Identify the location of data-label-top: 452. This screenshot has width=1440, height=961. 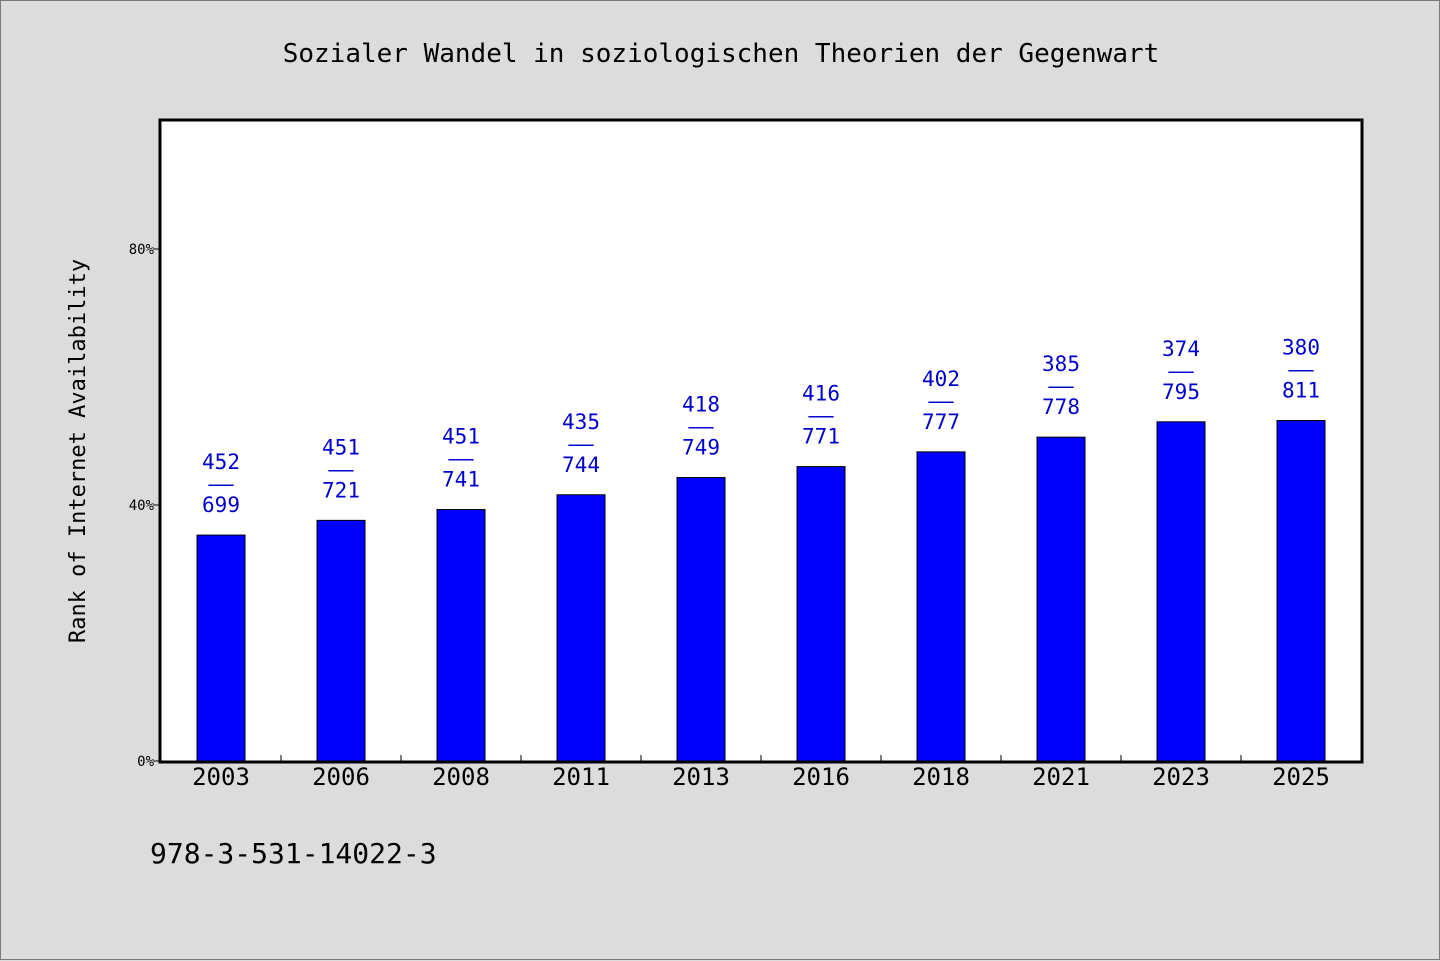
(221, 462).